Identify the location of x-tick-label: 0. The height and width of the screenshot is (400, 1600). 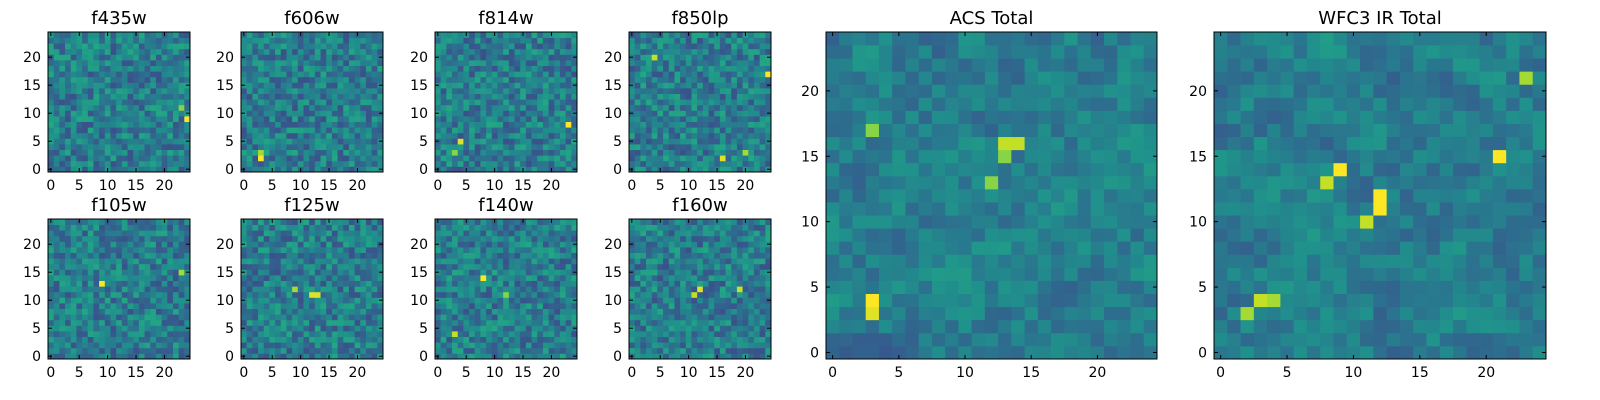
(243, 373).